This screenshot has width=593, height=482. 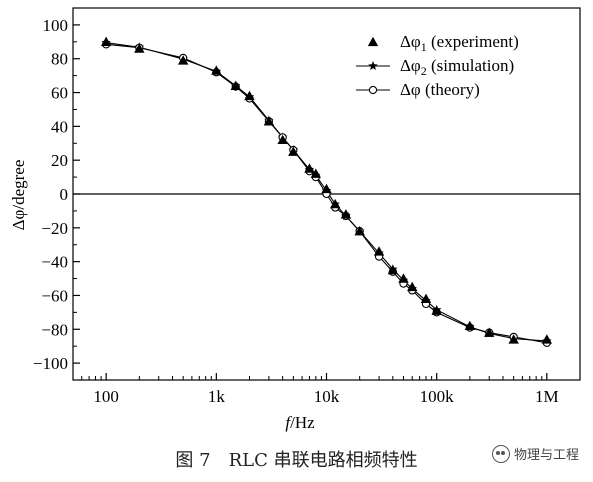 I want to click on legend-entry: Δφ1 (experiment), so click(x=443, y=43).